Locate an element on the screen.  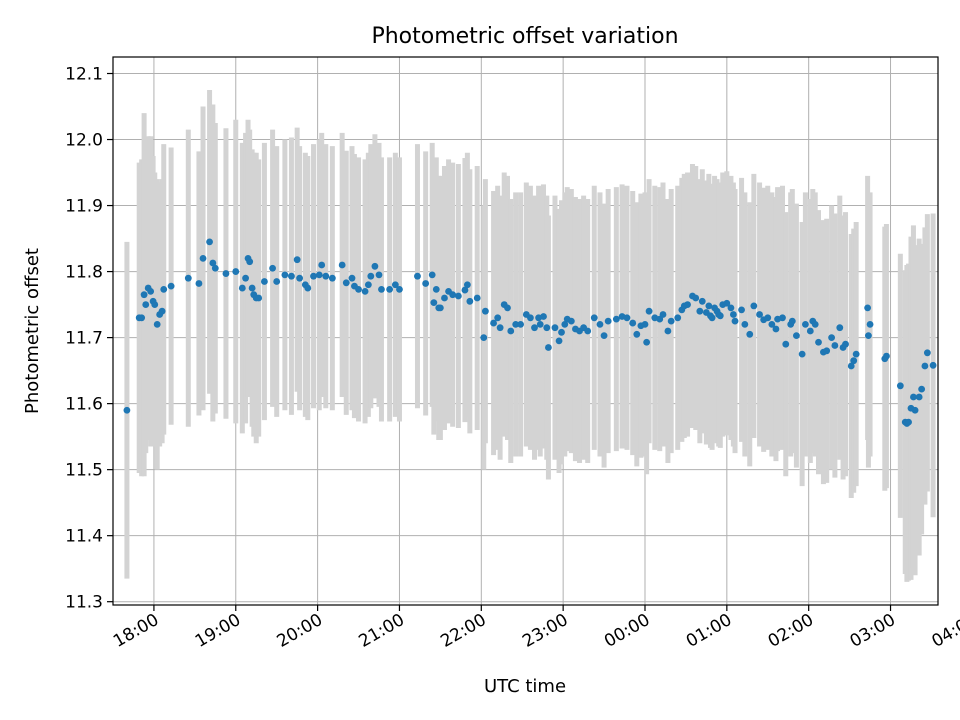
x-tick-label: 22:00 is located at coordinates (463, 631).